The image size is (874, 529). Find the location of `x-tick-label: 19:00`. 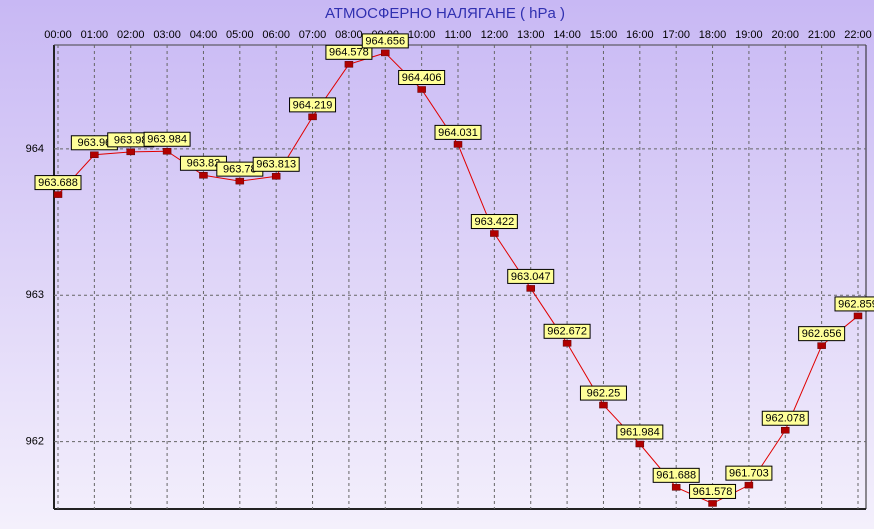

x-tick-label: 19:00 is located at coordinates (749, 35).